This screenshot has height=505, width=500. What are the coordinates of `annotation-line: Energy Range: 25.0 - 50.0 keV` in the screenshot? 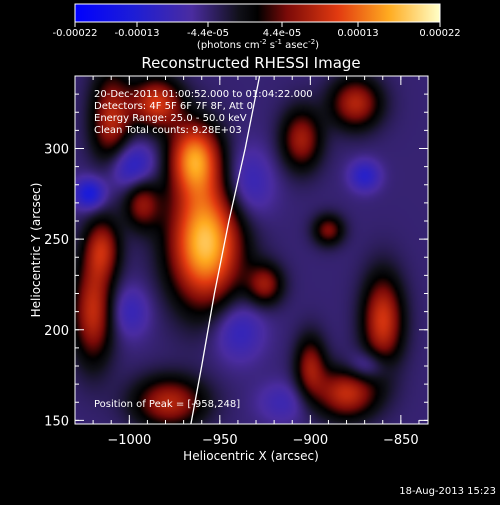 It's located at (170, 118).